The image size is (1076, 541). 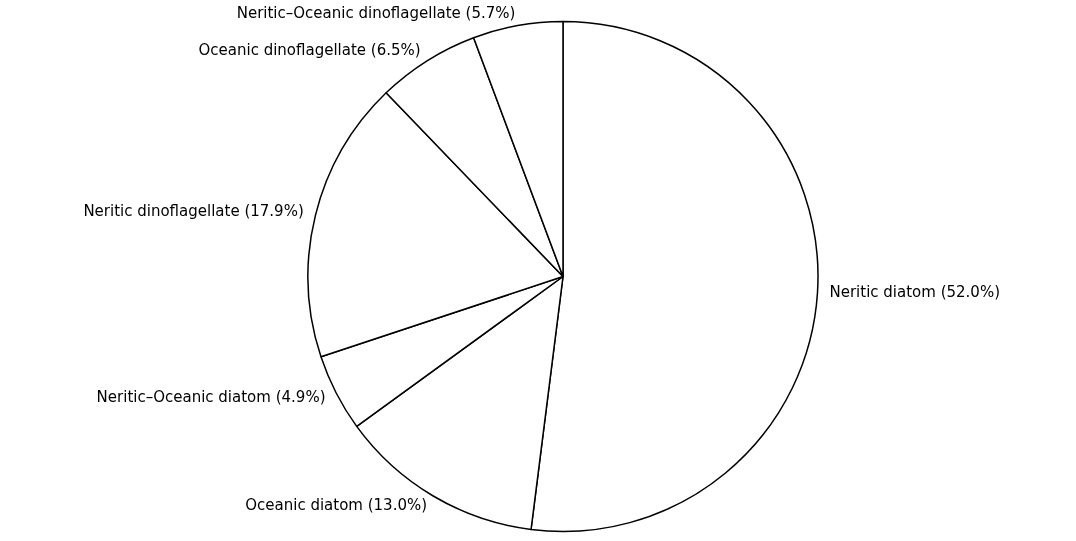 What do you see at coordinates (193, 211) in the screenshot?
I see `slice-label: Neritic dinoflagellate (17.9%)` at bounding box center [193, 211].